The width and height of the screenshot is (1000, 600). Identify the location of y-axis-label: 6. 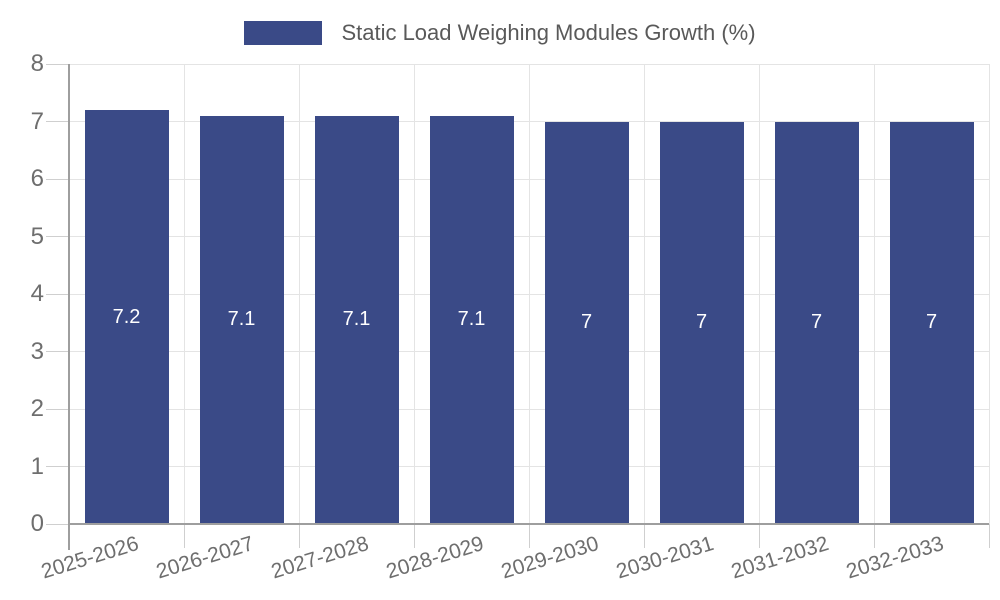
(37, 178).